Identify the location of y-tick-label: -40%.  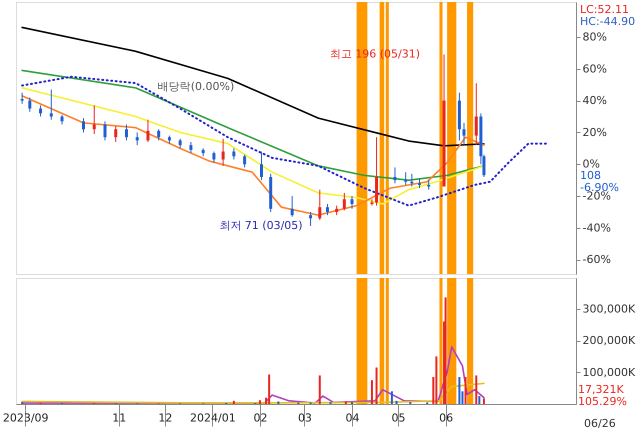
(596, 227).